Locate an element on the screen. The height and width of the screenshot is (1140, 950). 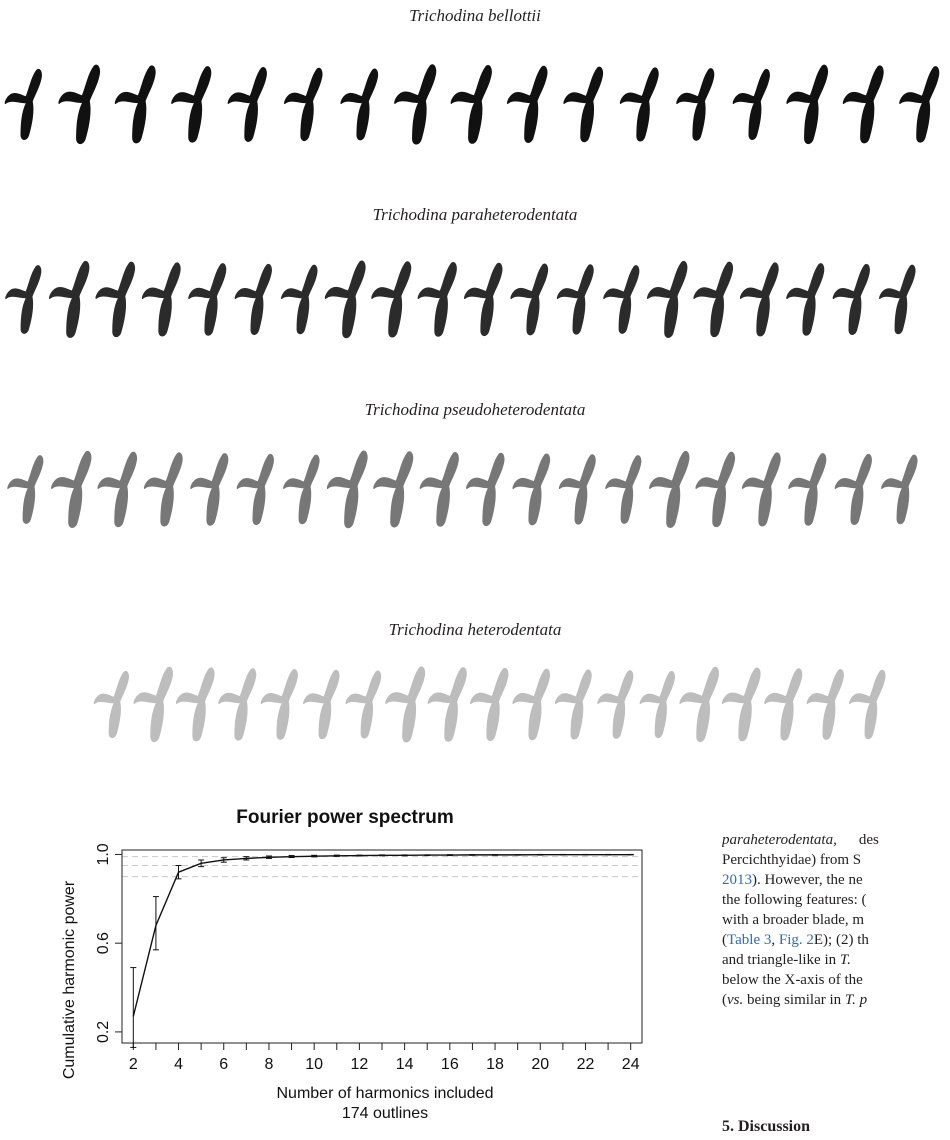
x-tick-label: 16 is located at coordinates (450, 1064).